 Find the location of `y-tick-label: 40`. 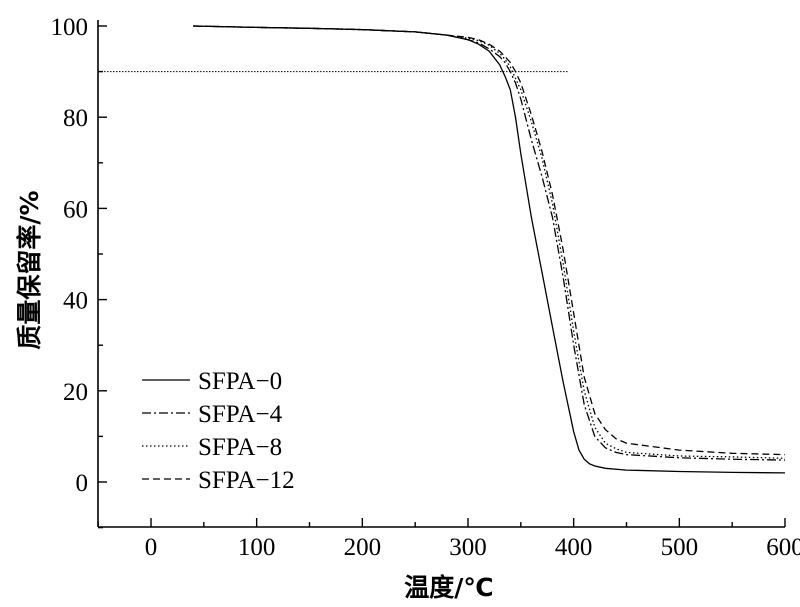

y-tick-label: 40 is located at coordinates (75, 301).